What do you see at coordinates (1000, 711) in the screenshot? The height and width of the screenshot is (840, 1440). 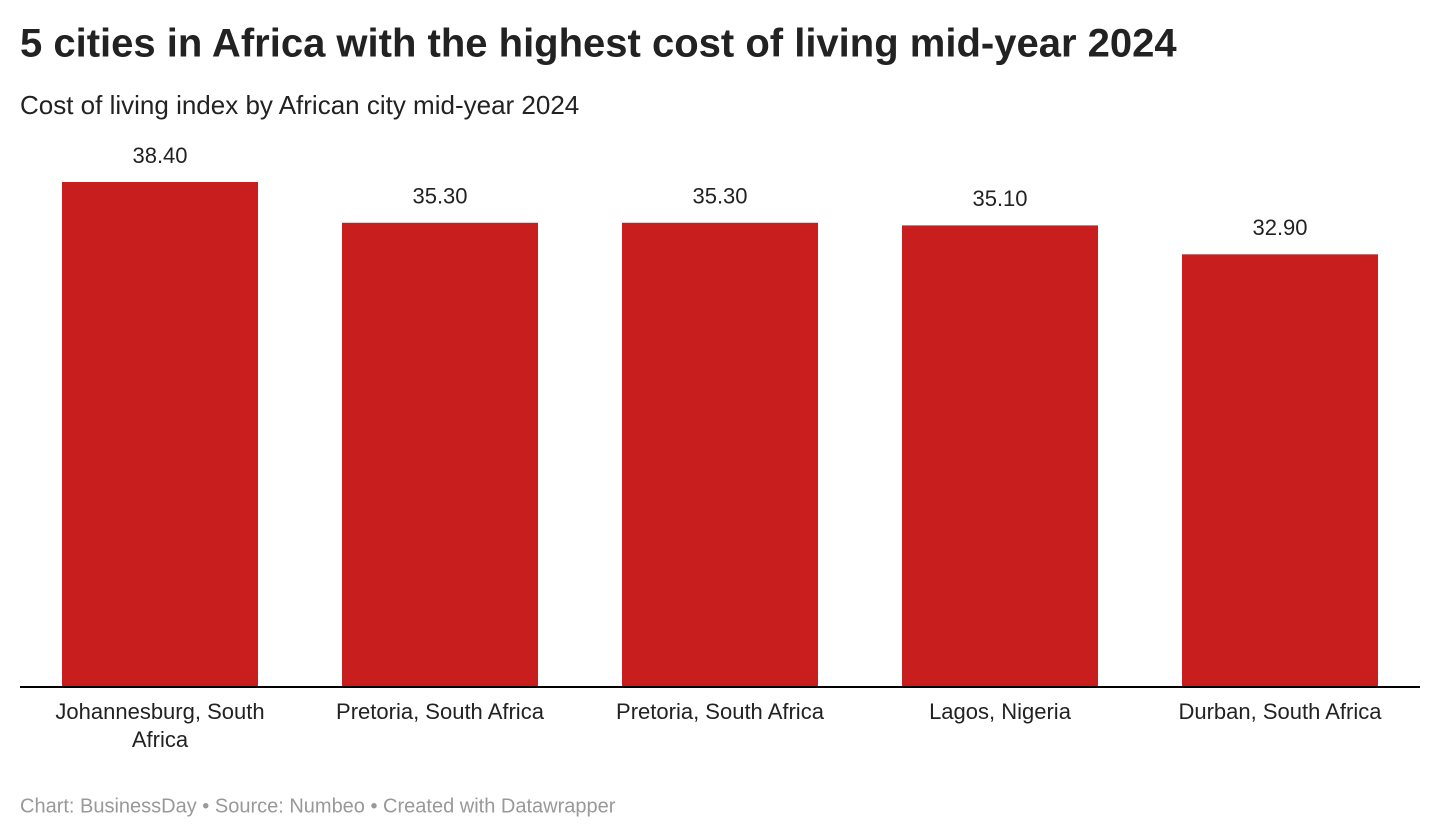 I see `x-tick-label: Lagos, Nigeria` at bounding box center [1000, 711].